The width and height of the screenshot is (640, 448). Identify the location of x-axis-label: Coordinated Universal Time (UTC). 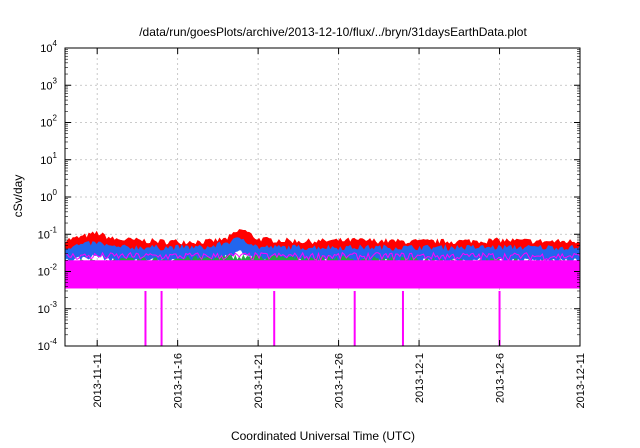
(323, 436).